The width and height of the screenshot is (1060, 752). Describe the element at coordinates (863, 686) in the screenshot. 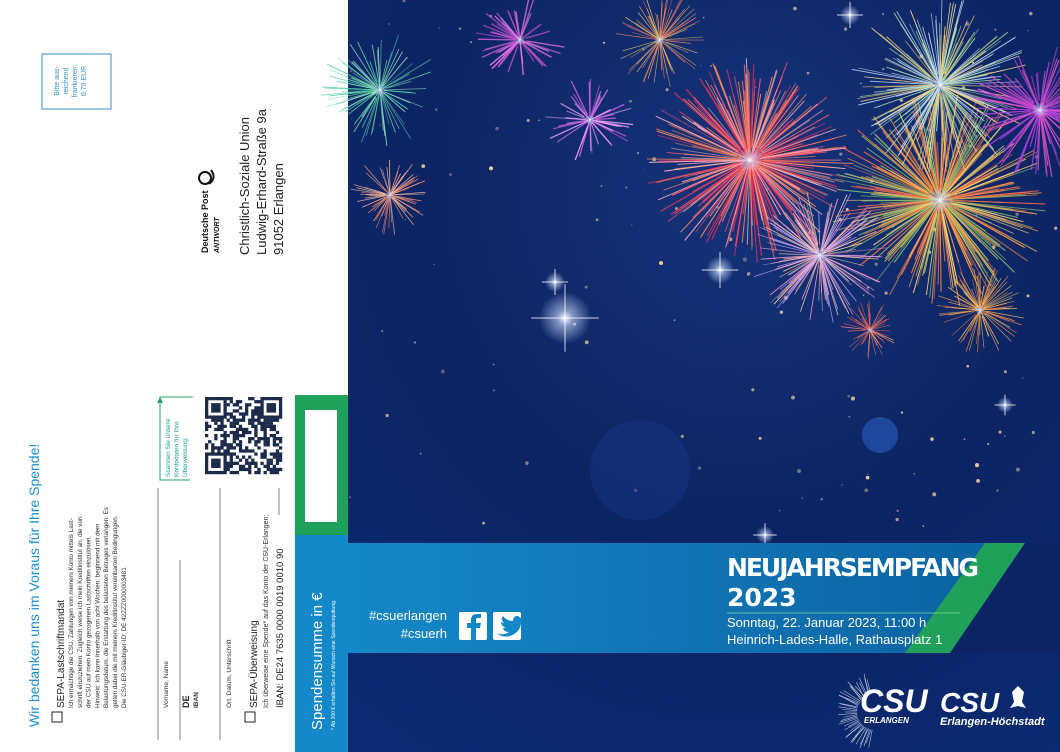

I see `ray` at that location.